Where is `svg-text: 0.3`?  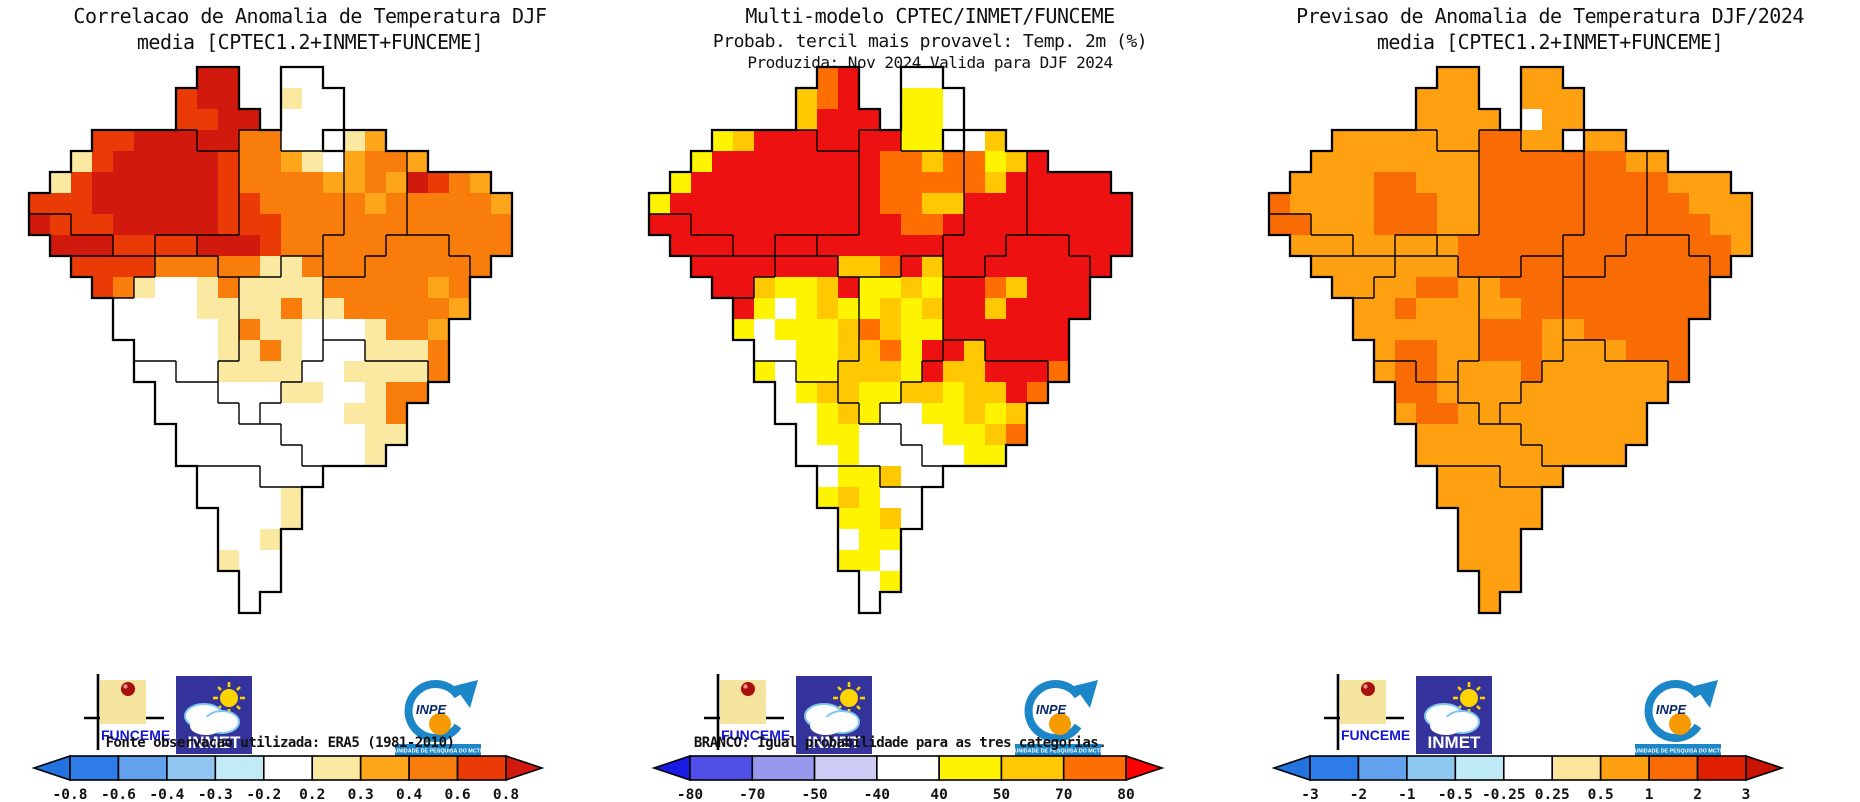
svg-text: 0.3 is located at coordinates (361, 794).